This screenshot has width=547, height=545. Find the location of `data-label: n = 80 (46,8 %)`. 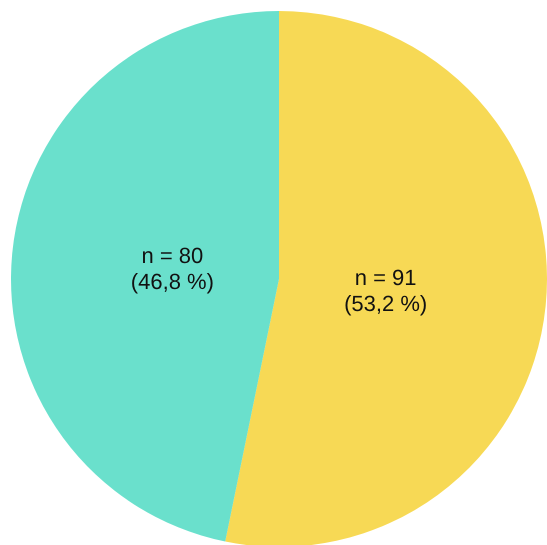

data-label: n = 80 (46,8 %) is located at coordinates (172, 268).